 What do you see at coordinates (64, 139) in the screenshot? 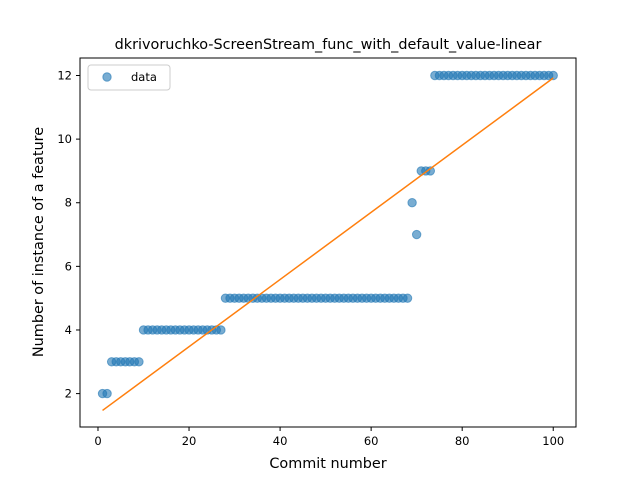
I see `y-tick-label: 10` at bounding box center [64, 139].